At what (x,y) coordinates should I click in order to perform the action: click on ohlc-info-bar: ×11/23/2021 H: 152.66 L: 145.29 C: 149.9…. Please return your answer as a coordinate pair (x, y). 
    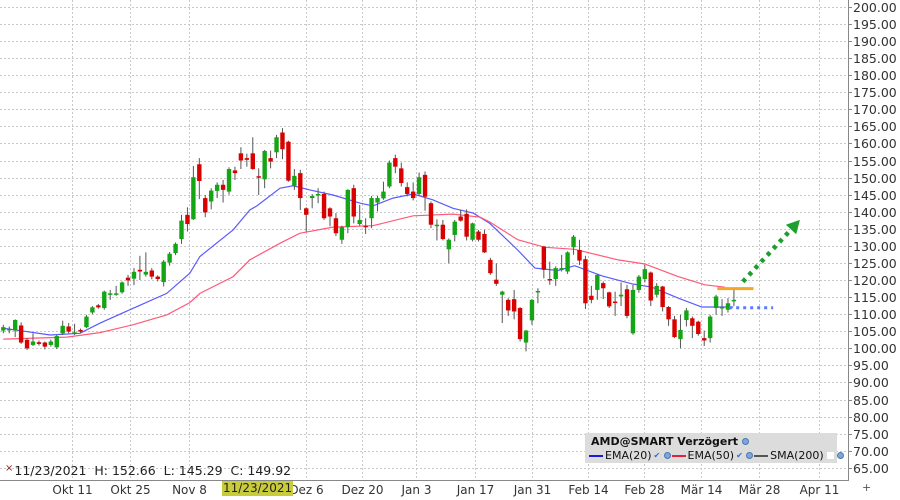
    Looking at the image, I should click on (148, 470).